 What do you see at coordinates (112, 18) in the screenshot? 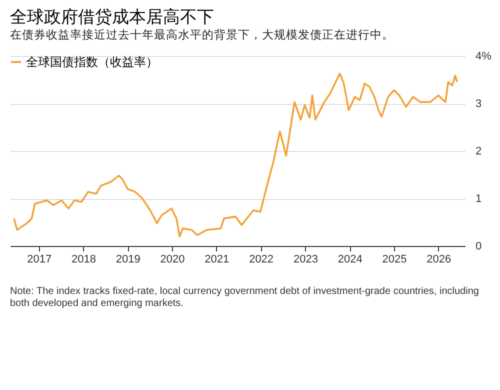
I see `chart-title: 全球政府借贷成本居高不下` at bounding box center [112, 18].